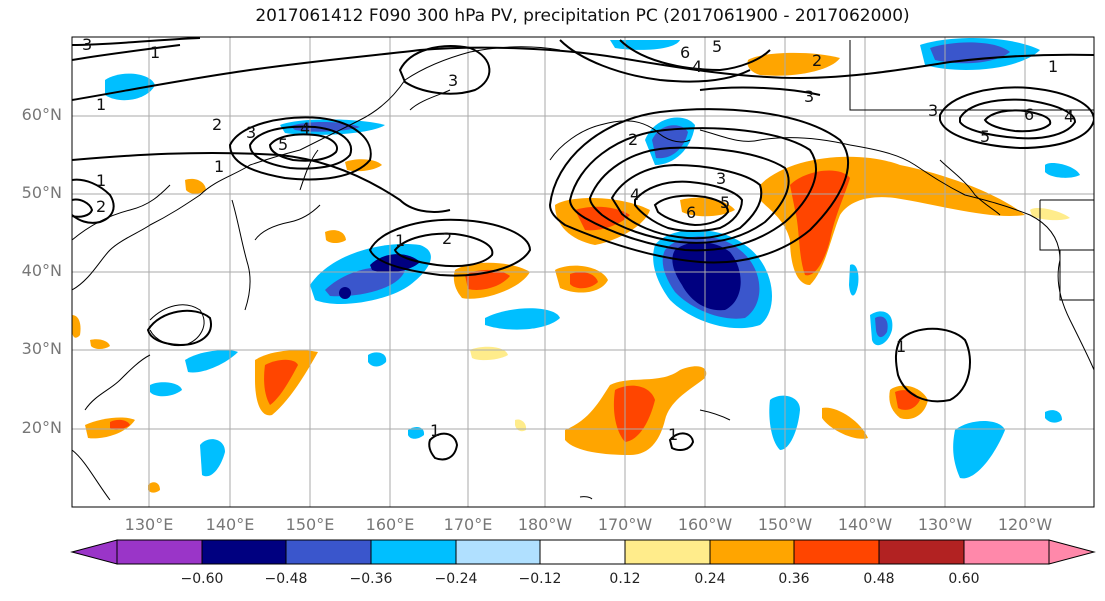 This screenshot has height=601, width=1105. I want to click on colorbar, so click(583, 552).